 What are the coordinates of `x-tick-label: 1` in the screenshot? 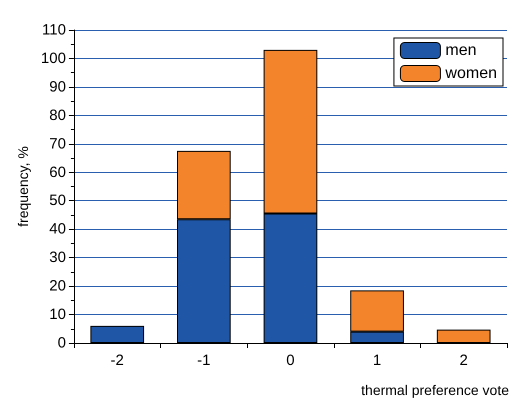 It's located at (377, 360).